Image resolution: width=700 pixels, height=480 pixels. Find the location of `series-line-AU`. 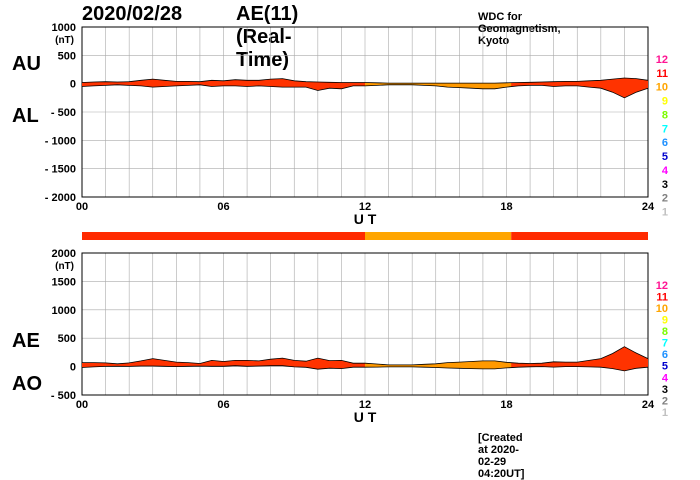

series-line-AU is located at coordinates (365, 80).